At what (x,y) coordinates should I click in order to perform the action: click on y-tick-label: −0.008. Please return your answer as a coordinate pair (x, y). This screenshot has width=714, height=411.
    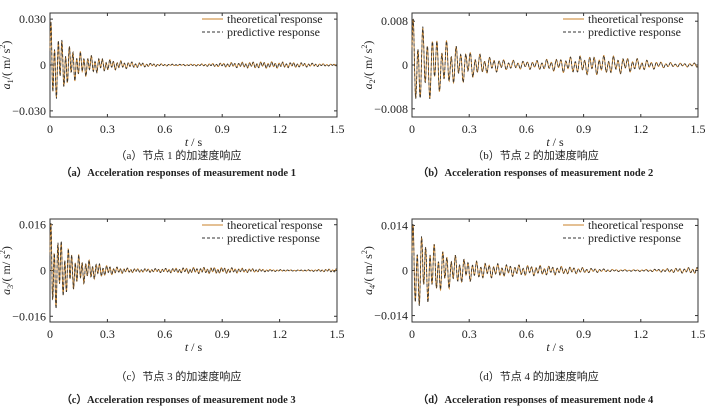
    Looking at the image, I should click on (391, 109).